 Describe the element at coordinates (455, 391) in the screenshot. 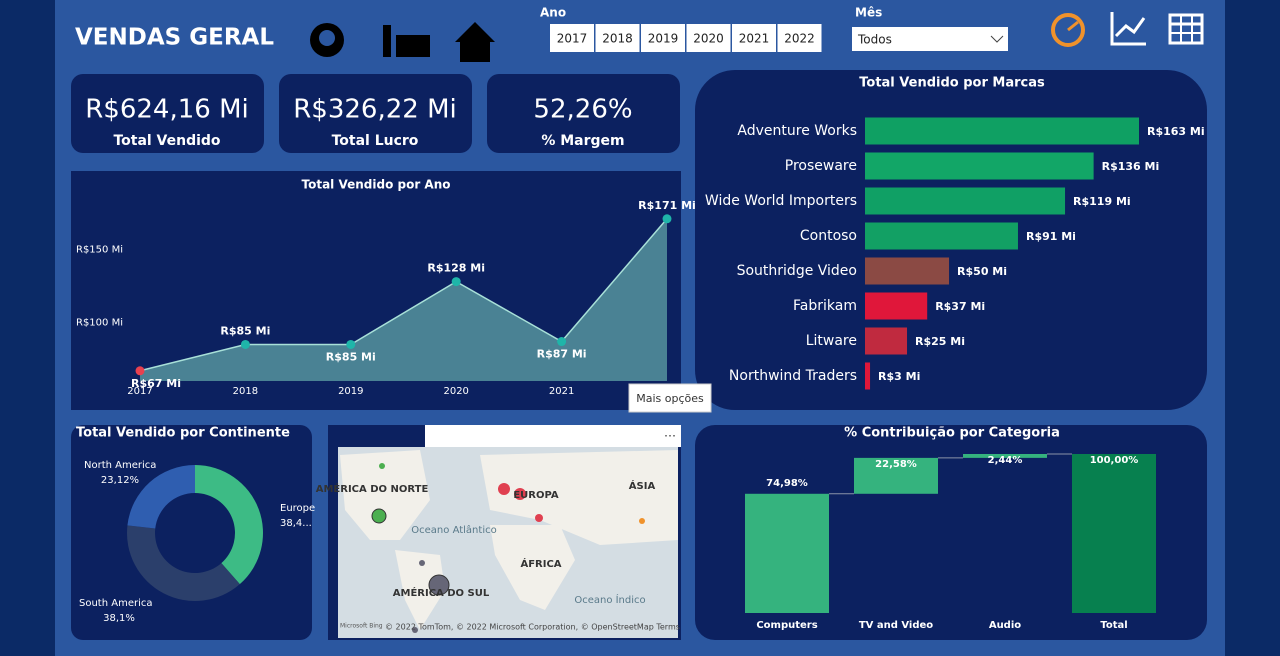

I see `x-tick-label: 2020` at that location.